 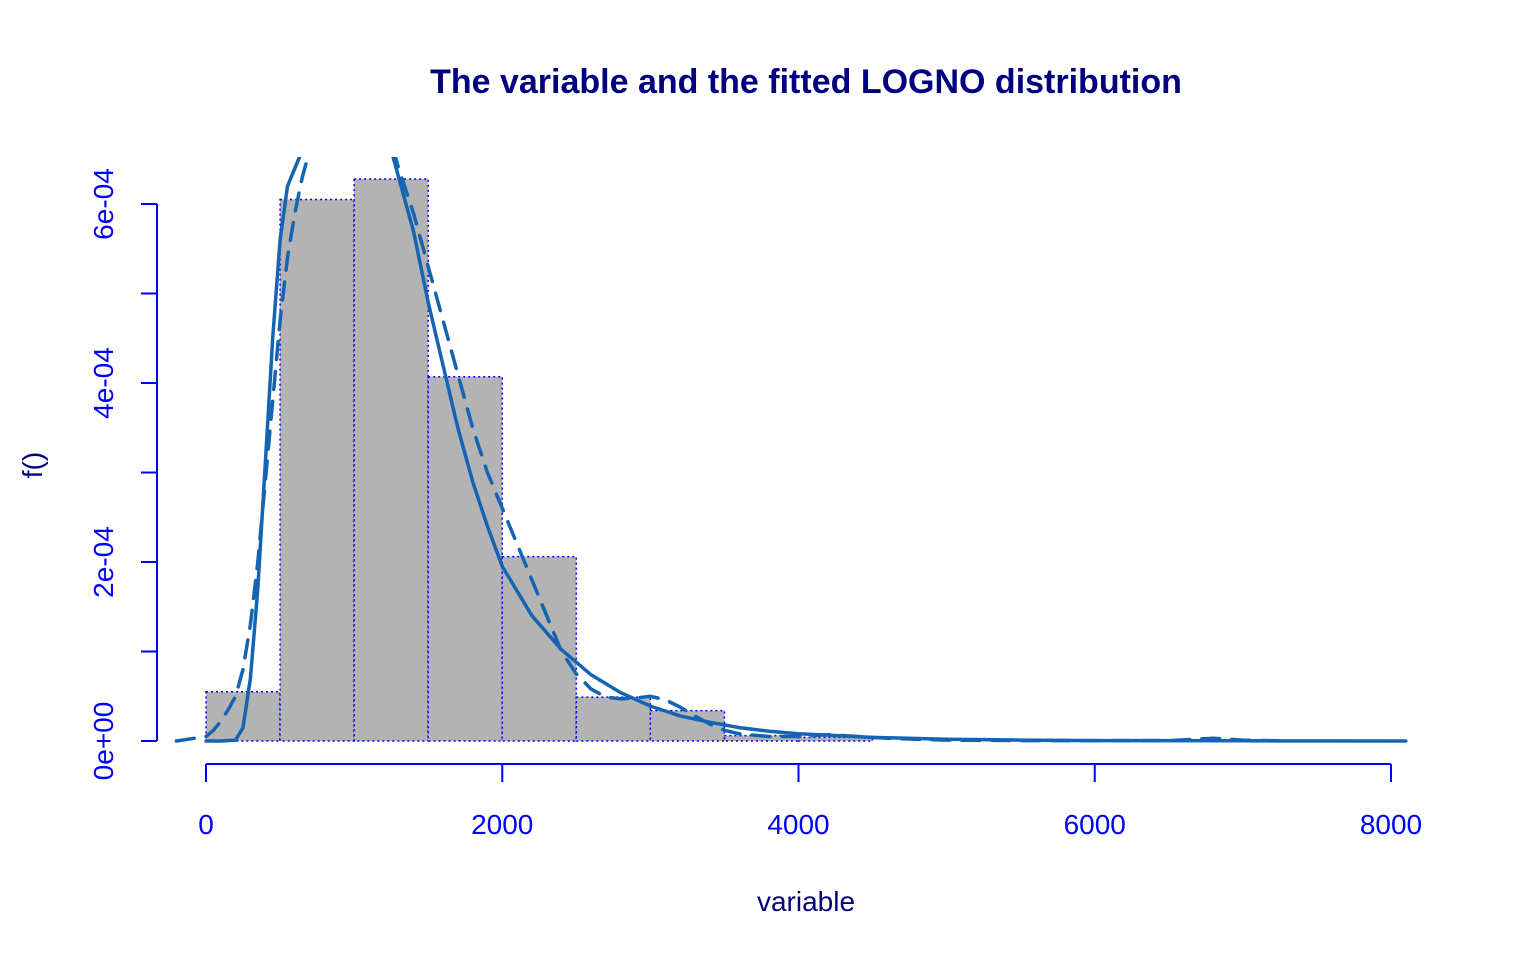 I want to click on x-axis-label: variable, so click(x=806, y=901).